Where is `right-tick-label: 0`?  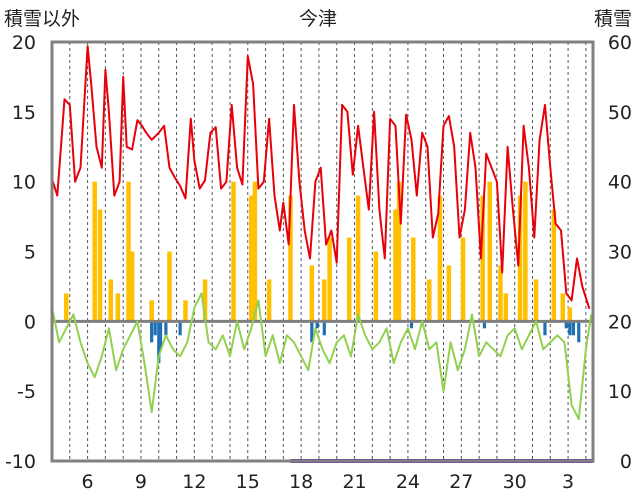 right-tick-label: 0 is located at coordinates (626, 462).